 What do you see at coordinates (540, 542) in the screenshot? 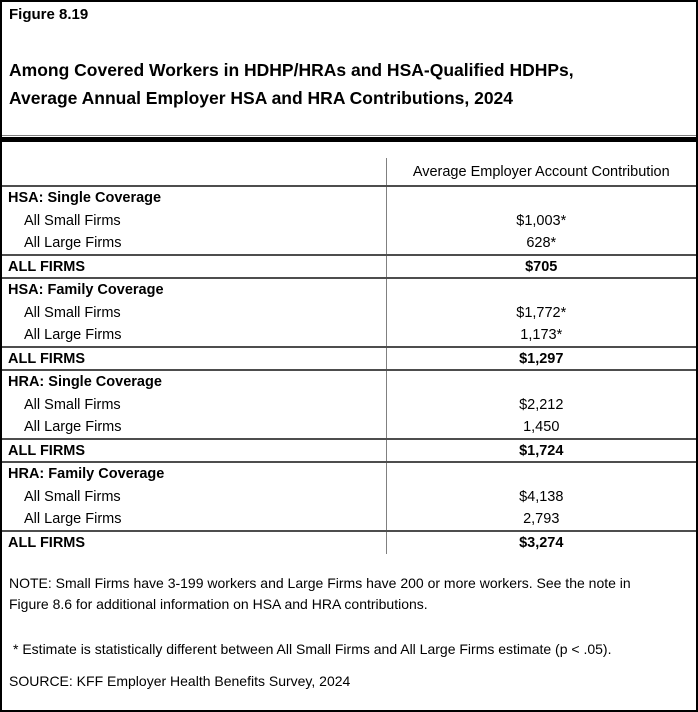
I see `row-value: $3,274` at bounding box center [540, 542].